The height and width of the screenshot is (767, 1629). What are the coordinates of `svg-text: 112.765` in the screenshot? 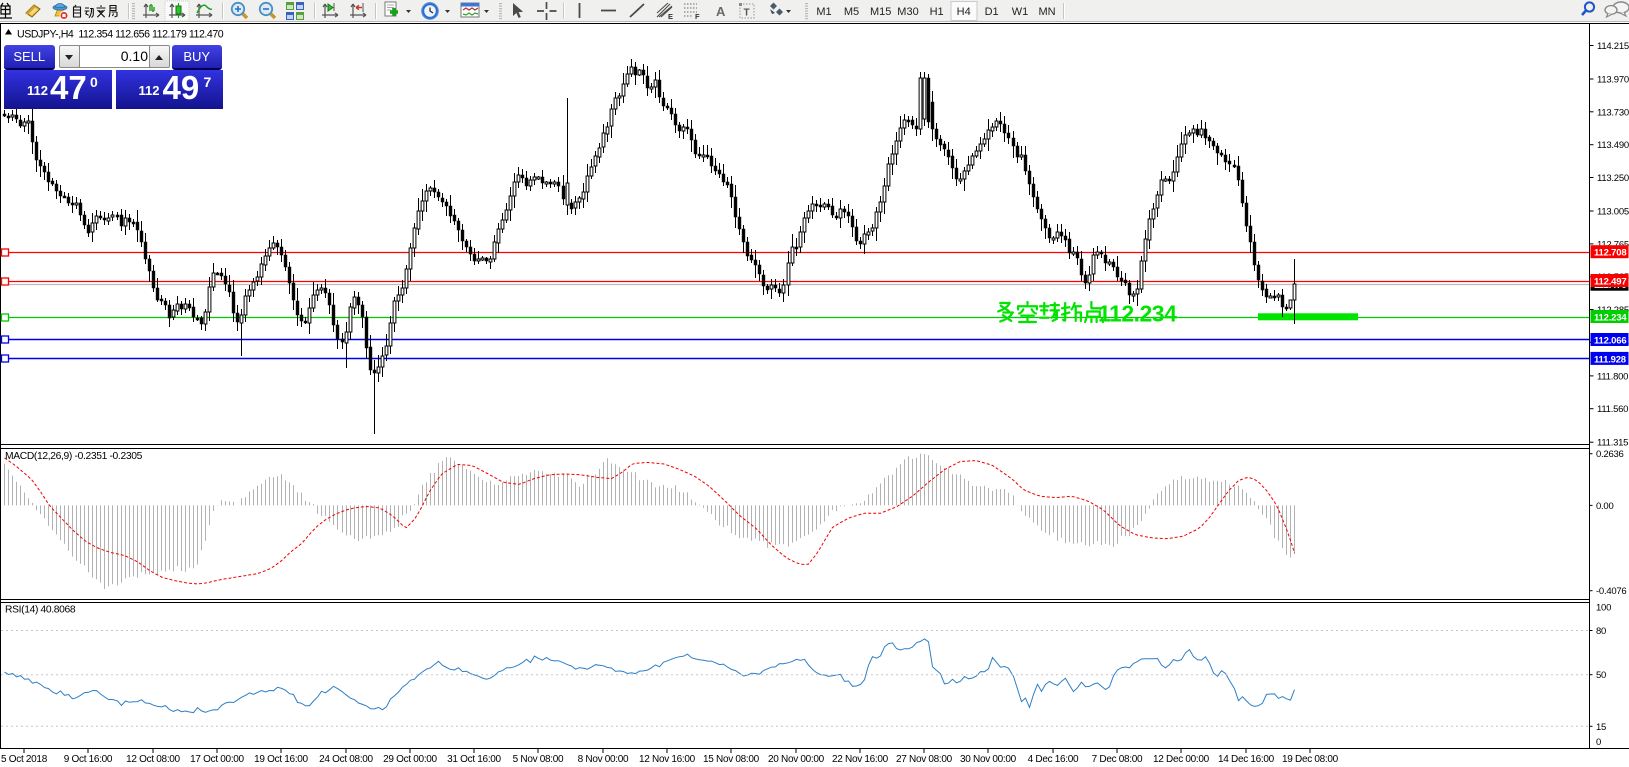 It's located at (1613, 244).